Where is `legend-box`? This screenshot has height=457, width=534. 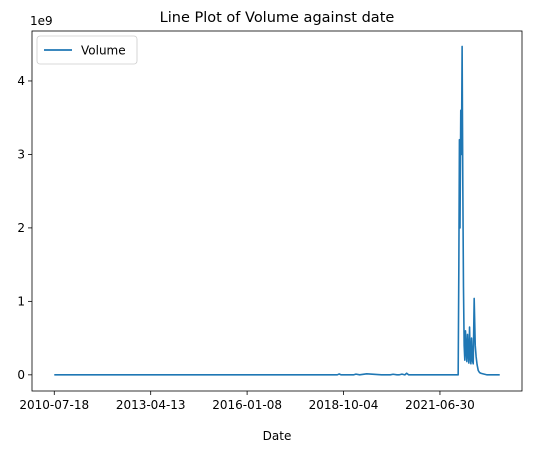 legend-box is located at coordinates (87, 50).